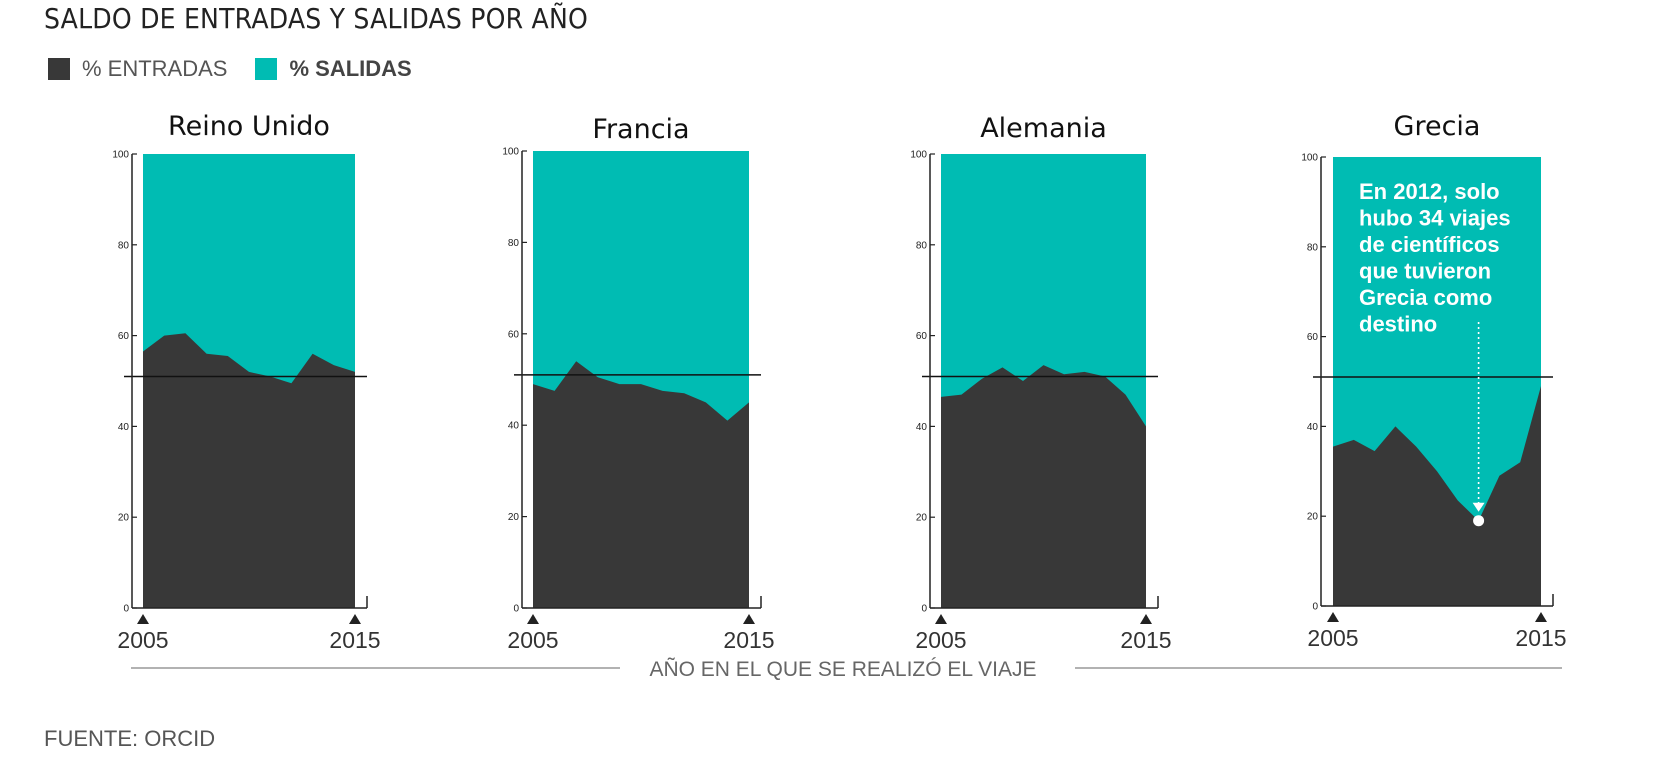 This screenshot has height=767, width=1667. What do you see at coordinates (1435, 218) in the screenshot?
I see `annotation-line: hubo 34 viajes` at bounding box center [1435, 218].